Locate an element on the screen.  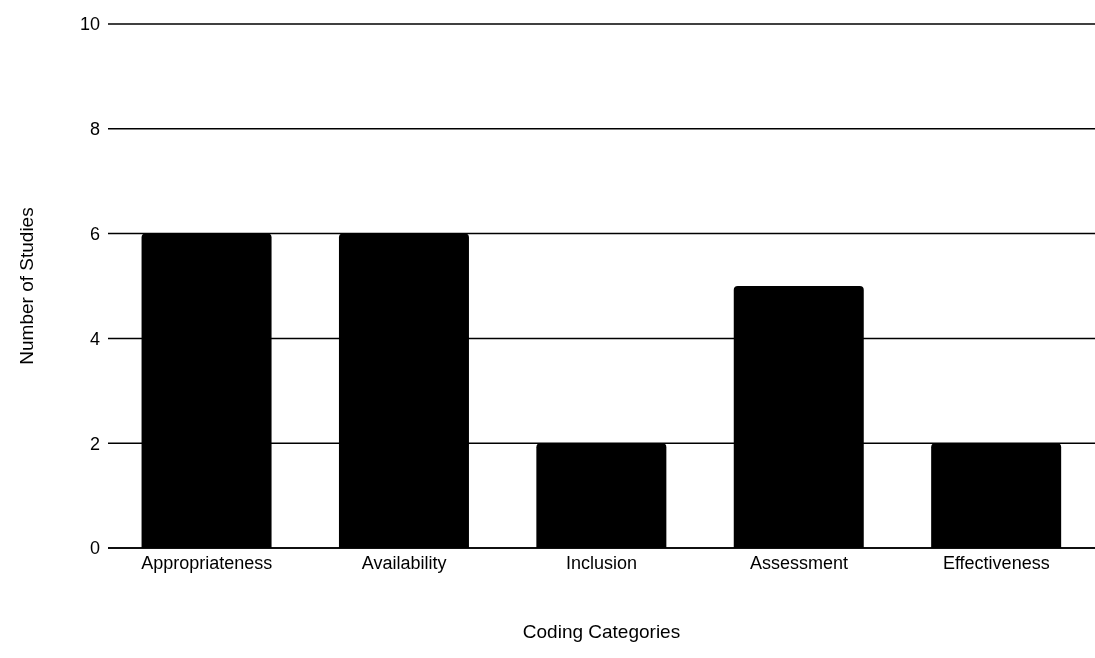
x-axis-title: Coding Categories is located at coordinates (601, 631).